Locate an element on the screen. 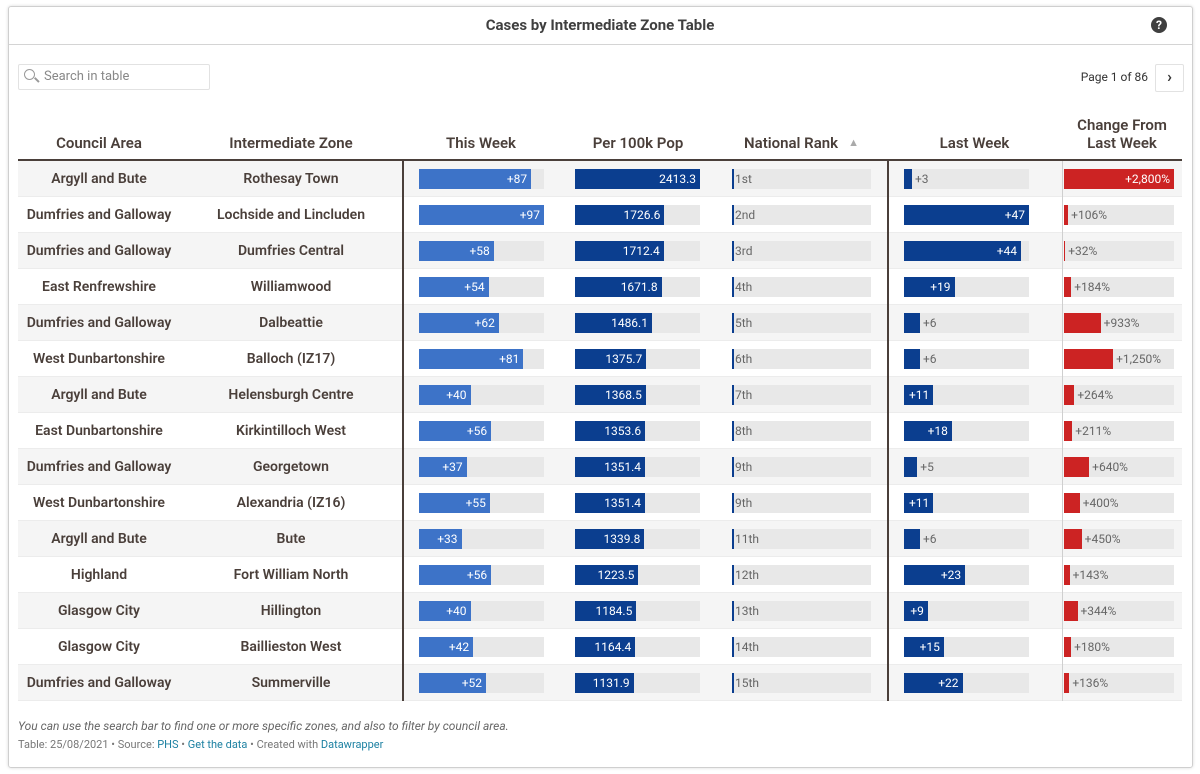  value-label: +40 is located at coordinates (456, 611).